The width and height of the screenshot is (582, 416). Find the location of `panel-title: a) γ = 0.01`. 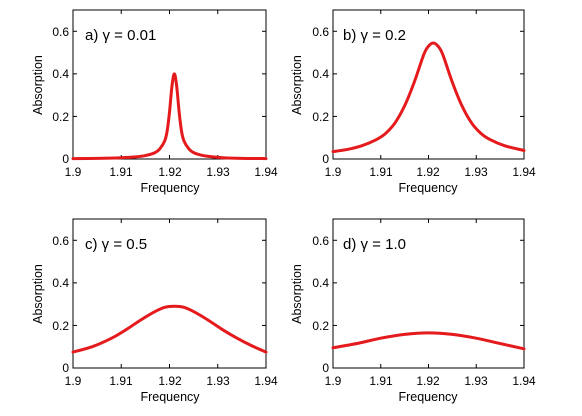

panel-title: a) γ = 0.01 is located at coordinates (120, 35).